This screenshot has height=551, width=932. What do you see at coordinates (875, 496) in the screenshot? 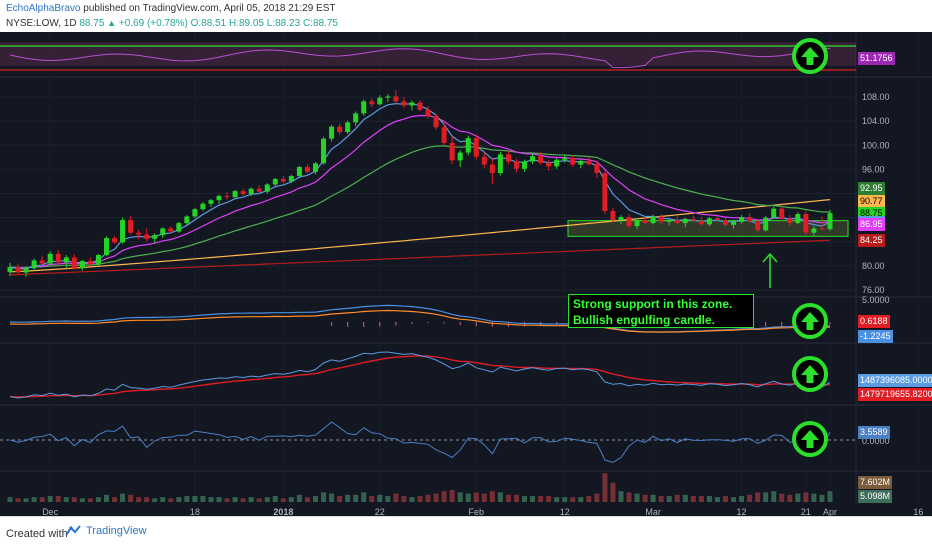
I see `volume-average-tag: 5.098M` at bounding box center [875, 496].